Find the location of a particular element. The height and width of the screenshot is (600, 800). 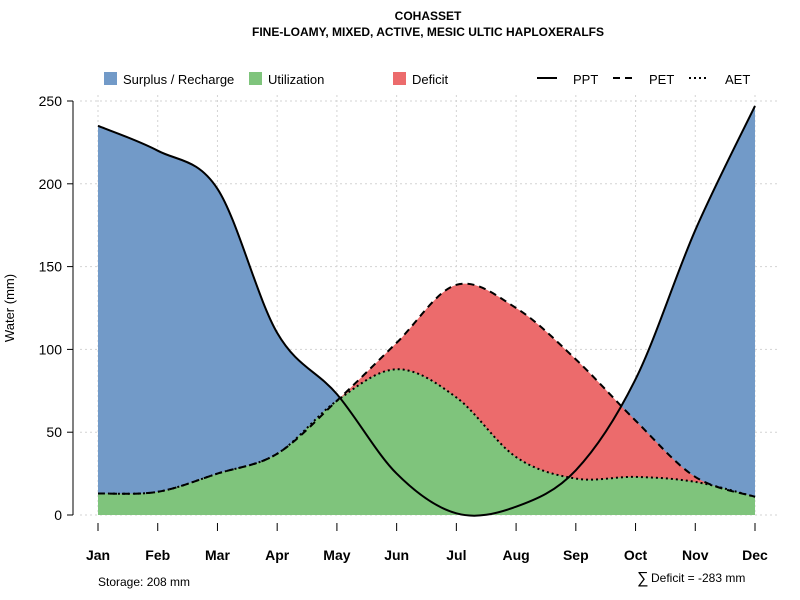

chart-title: COHASSET is located at coordinates (428, 16).